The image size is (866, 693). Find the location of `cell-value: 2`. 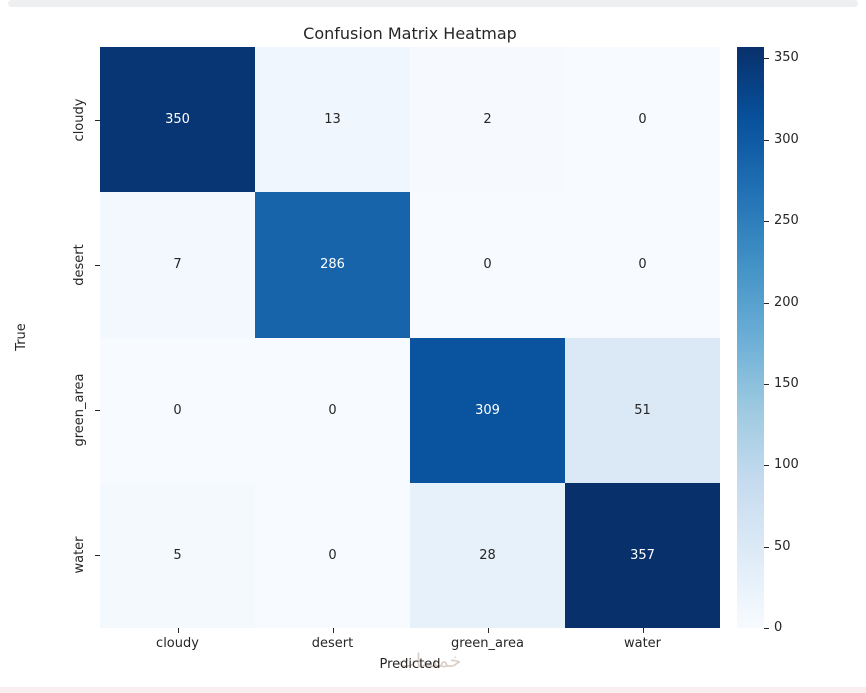

cell-value: 2 is located at coordinates (487, 120).